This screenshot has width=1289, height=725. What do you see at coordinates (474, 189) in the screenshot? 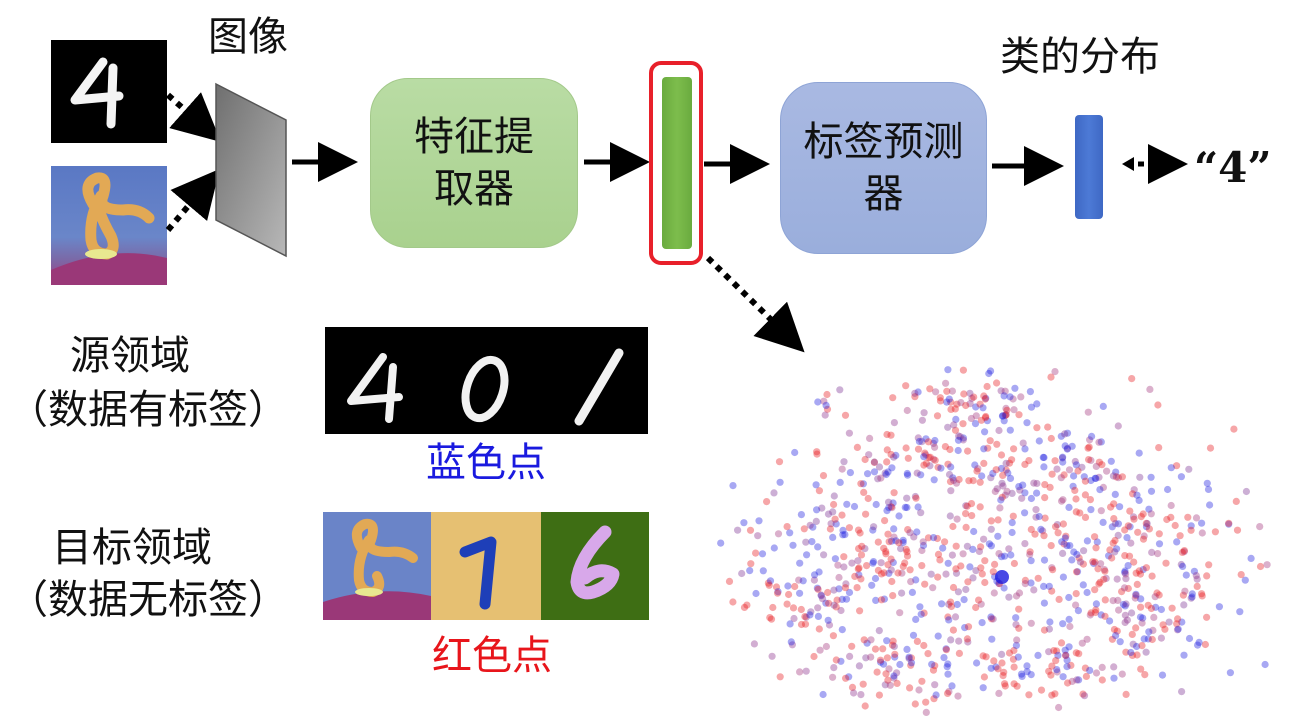
I see `feature-extractor-label-line2: 取器` at bounding box center [474, 189].